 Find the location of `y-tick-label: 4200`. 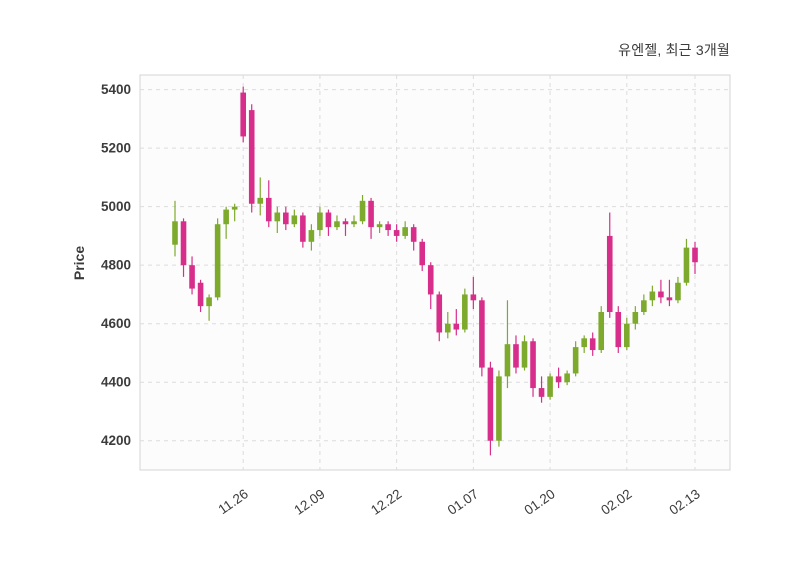

y-tick-label: 4200 is located at coordinates (116, 440).